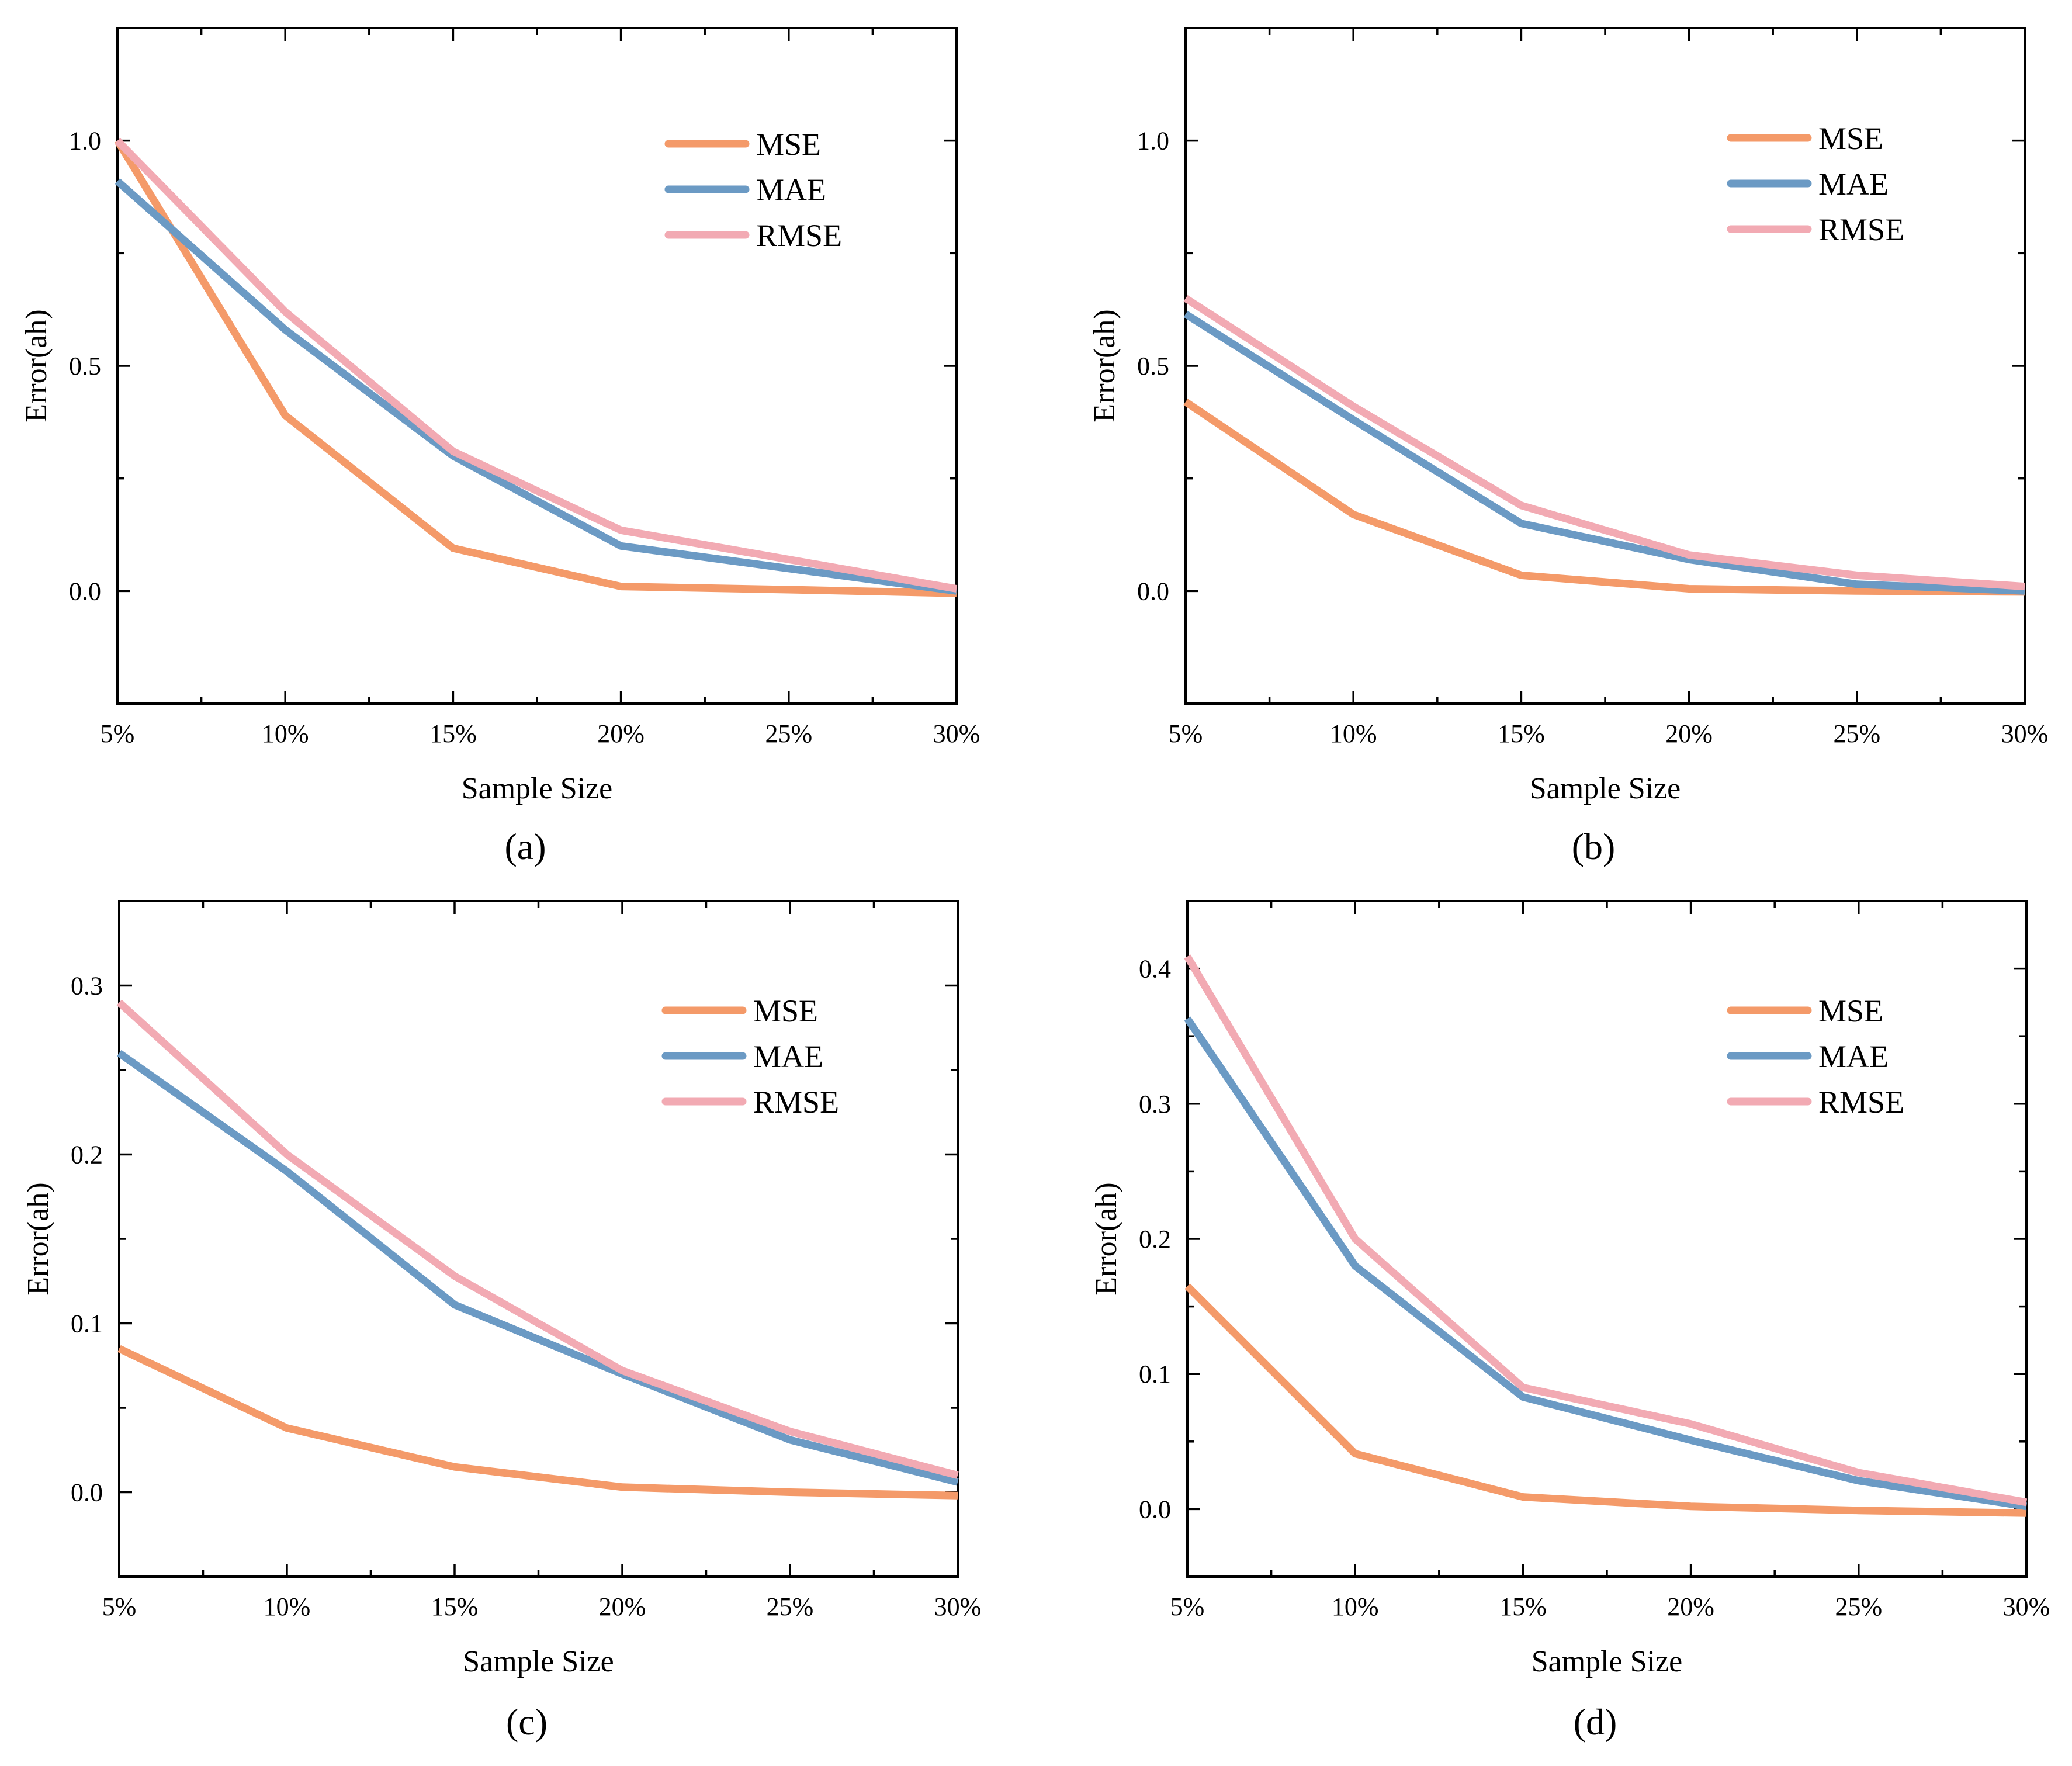 Image resolution: width=2072 pixels, height=1766 pixels. I want to click on y-tick-label: 0.4, so click(1155, 969).